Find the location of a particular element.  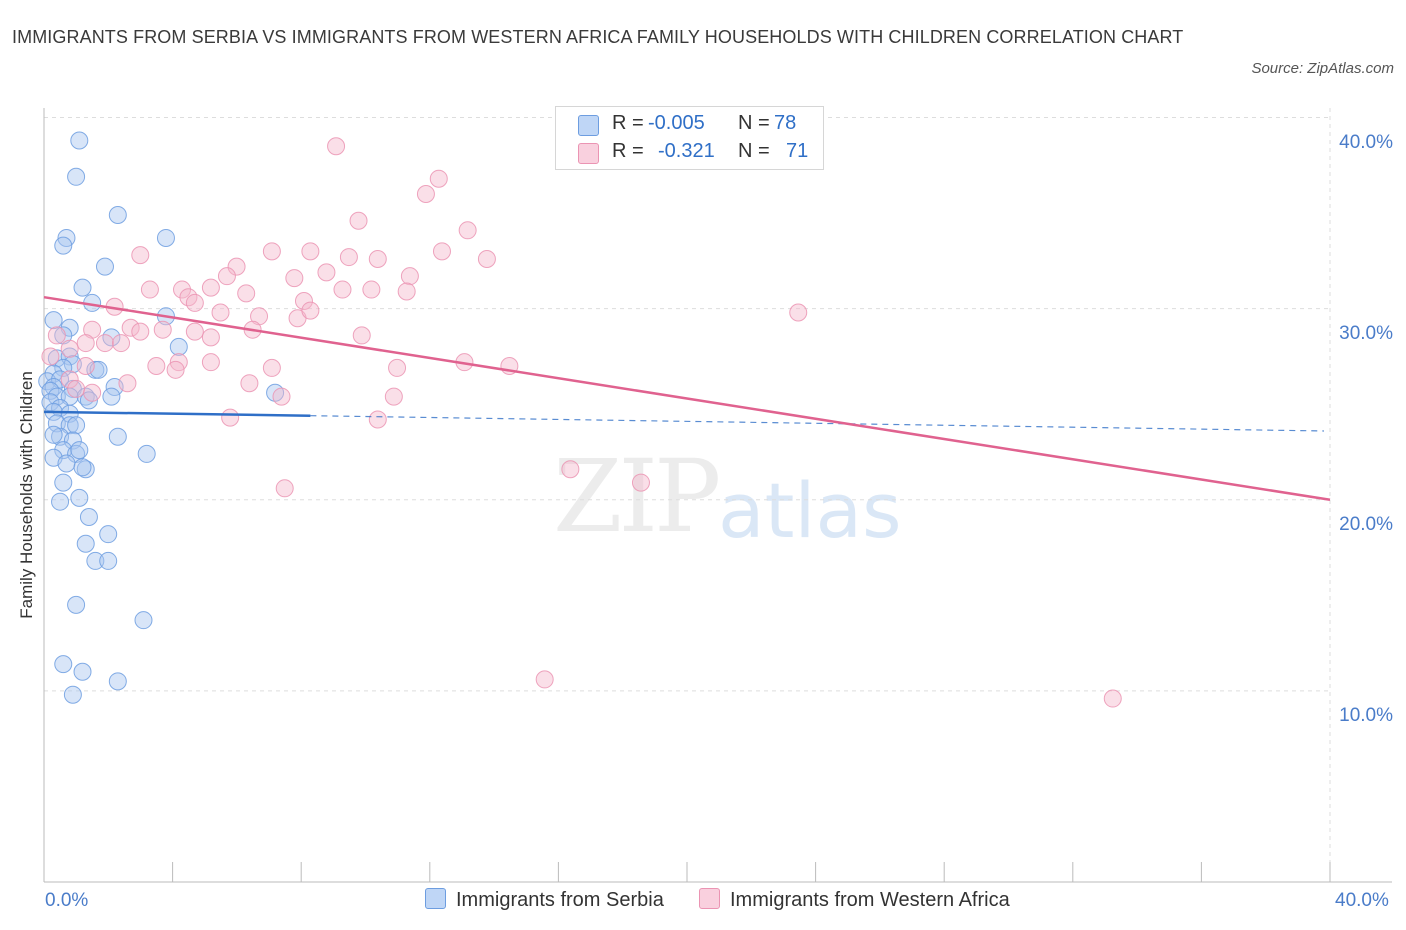

serbia-trend-extension is located at coordinates (817, 423).